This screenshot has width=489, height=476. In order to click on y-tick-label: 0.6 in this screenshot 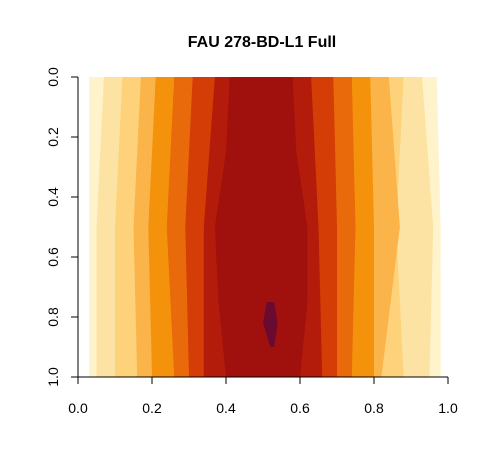, I will do `click(53, 257)`.